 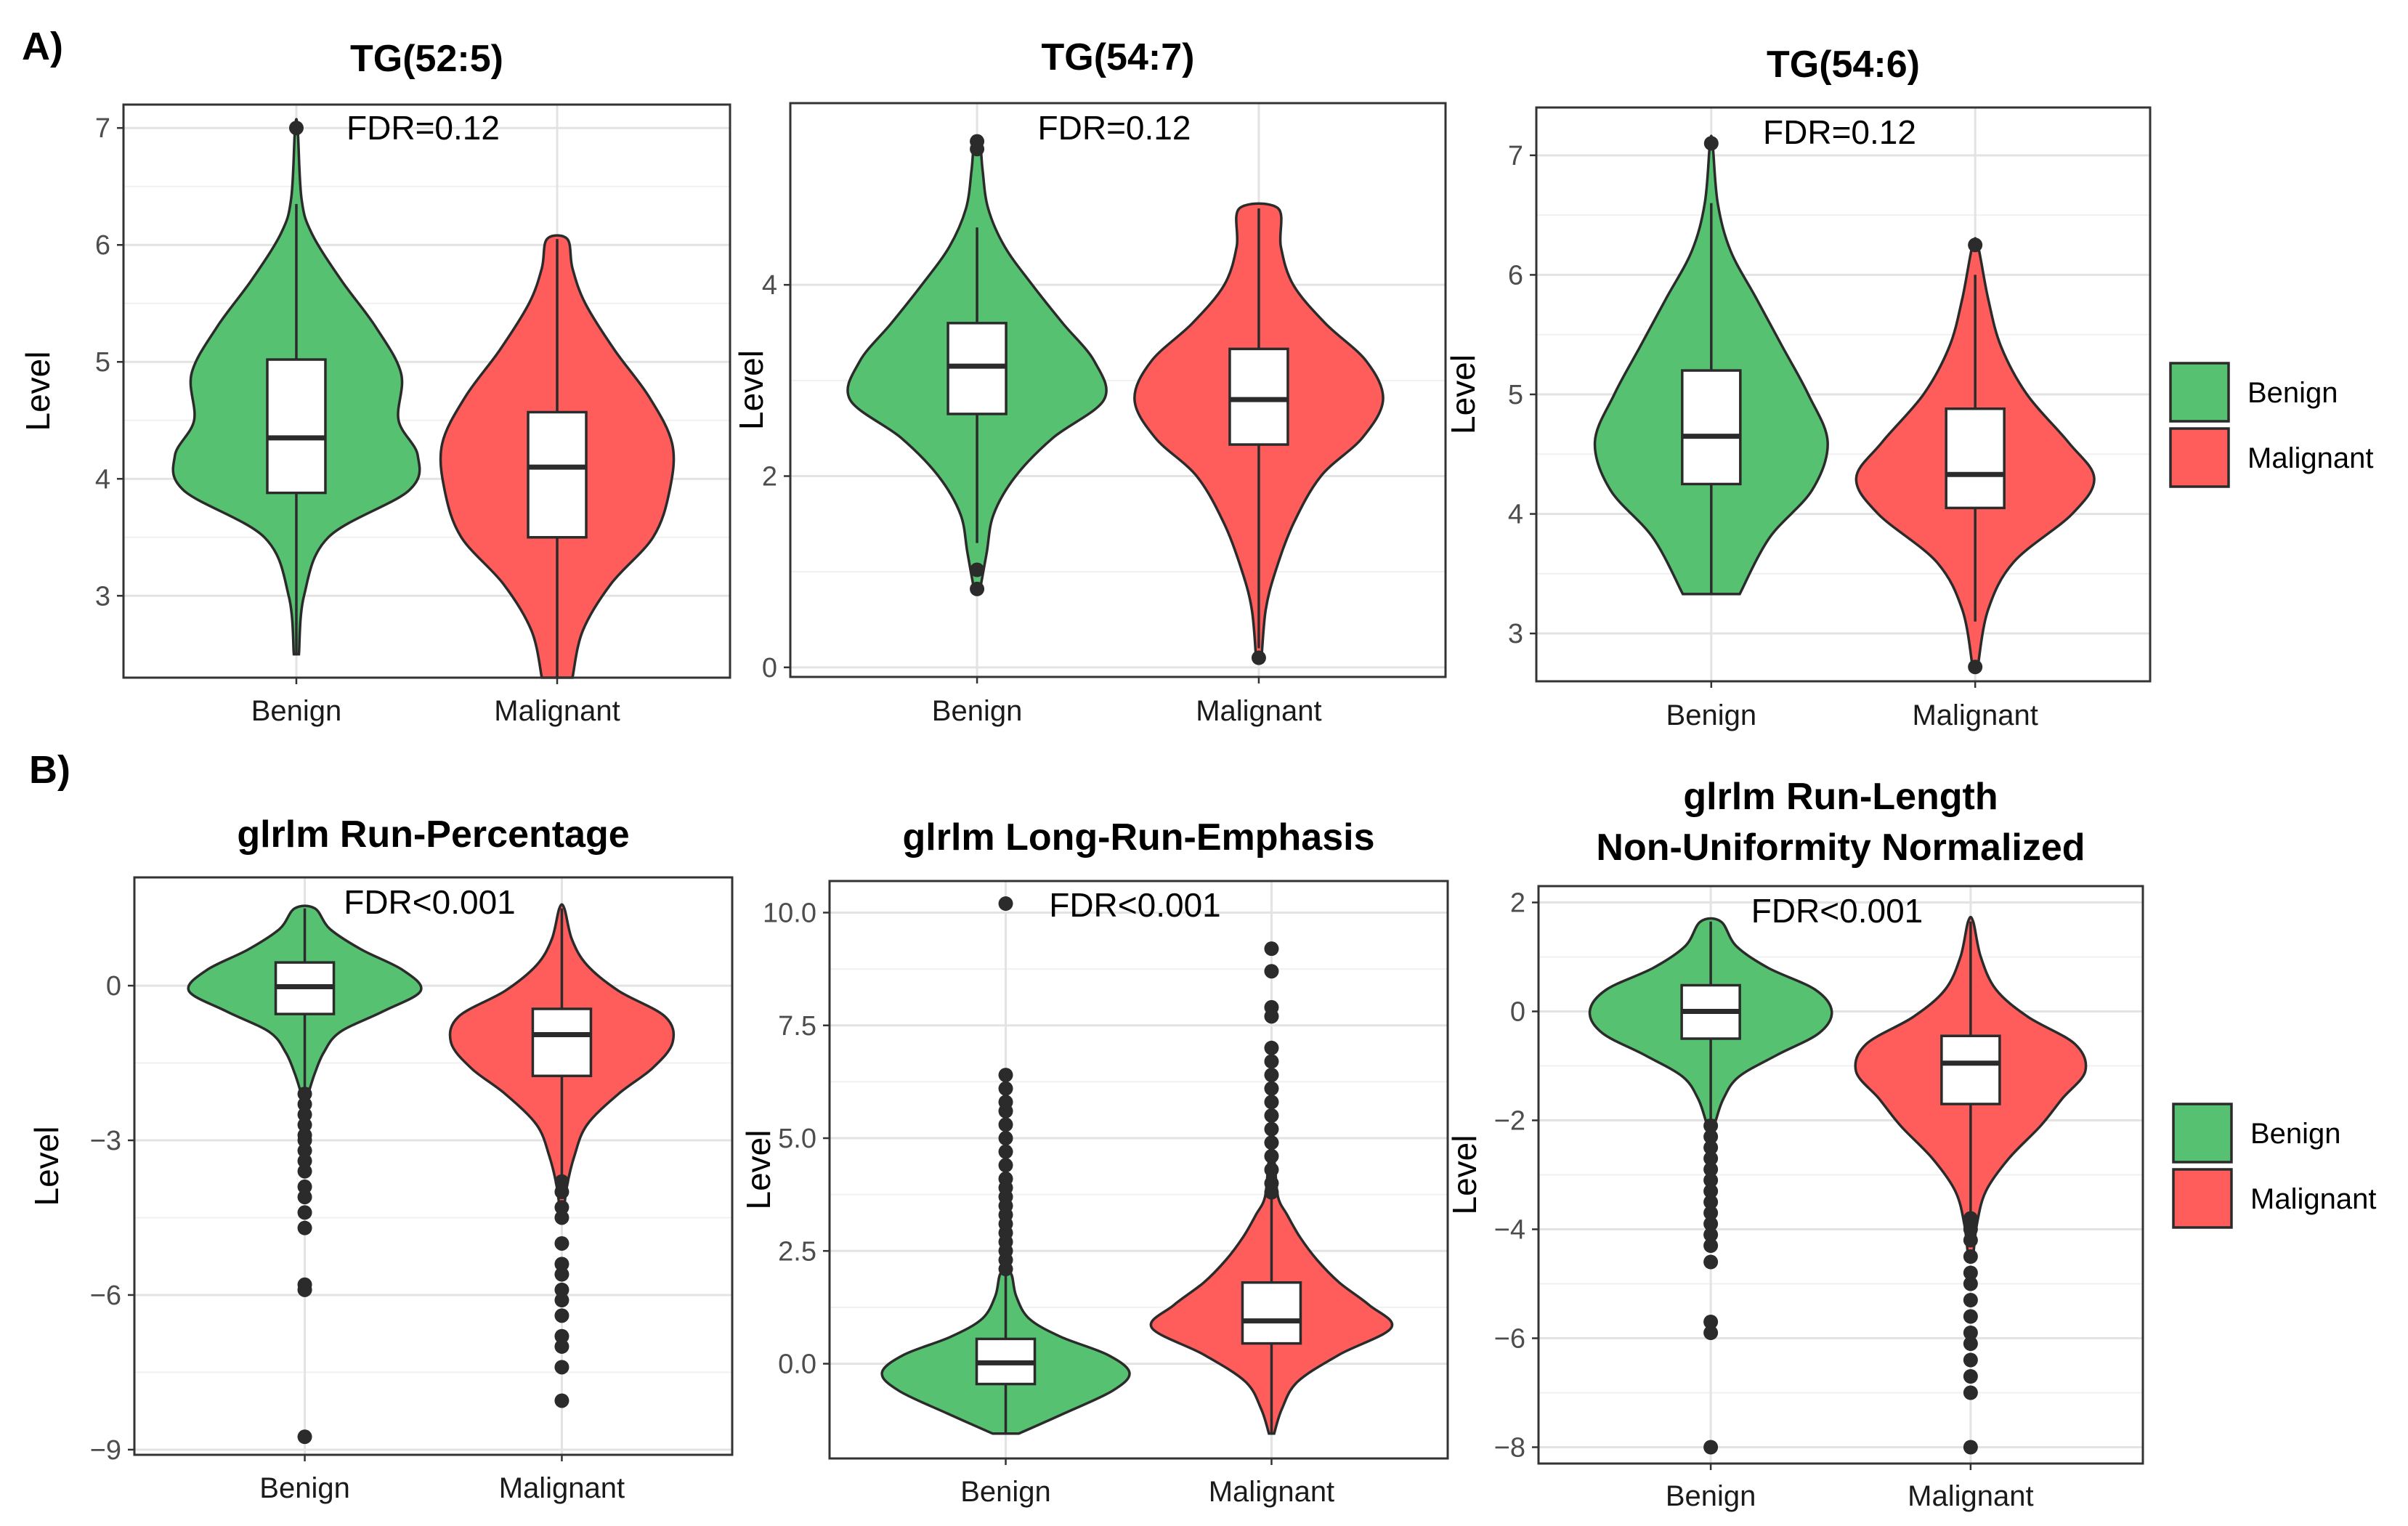 What do you see at coordinates (1510, 1339) in the screenshot?
I see `y-tick-label: −6` at bounding box center [1510, 1339].